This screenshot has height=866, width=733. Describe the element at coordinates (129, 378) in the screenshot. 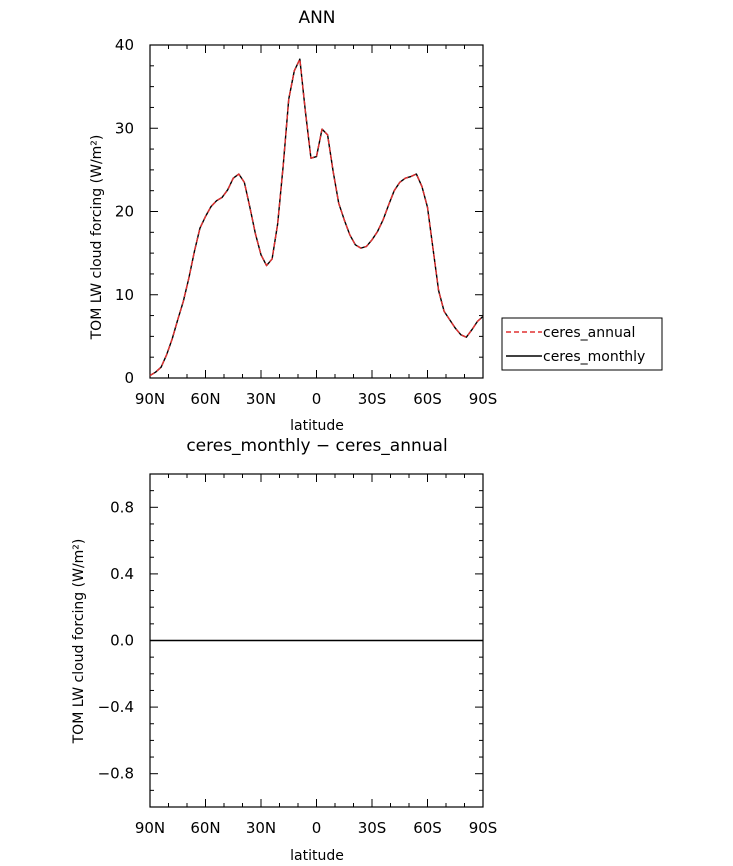

I see `y-tick-label: 0` at that location.